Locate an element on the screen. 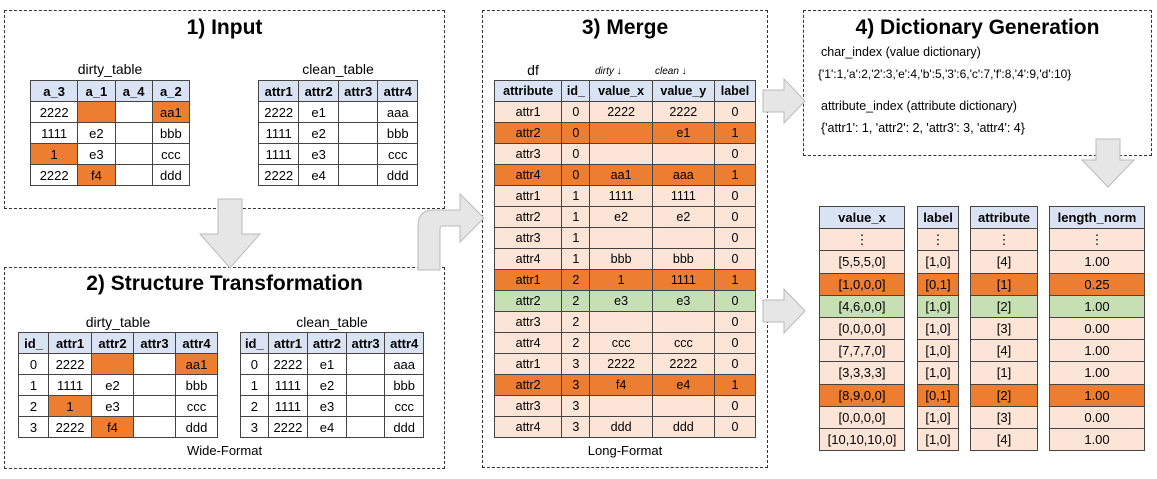 This screenshot has width=1157, height=479. table-row: attr4 1 bbb bbb 0 is located at coordinates (625, 259).